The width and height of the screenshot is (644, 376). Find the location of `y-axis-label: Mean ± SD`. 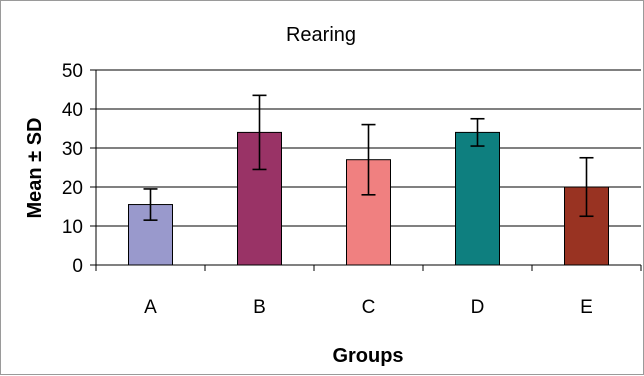

y-axis-label: Mean ± SD is located at coordinates (35, 168).